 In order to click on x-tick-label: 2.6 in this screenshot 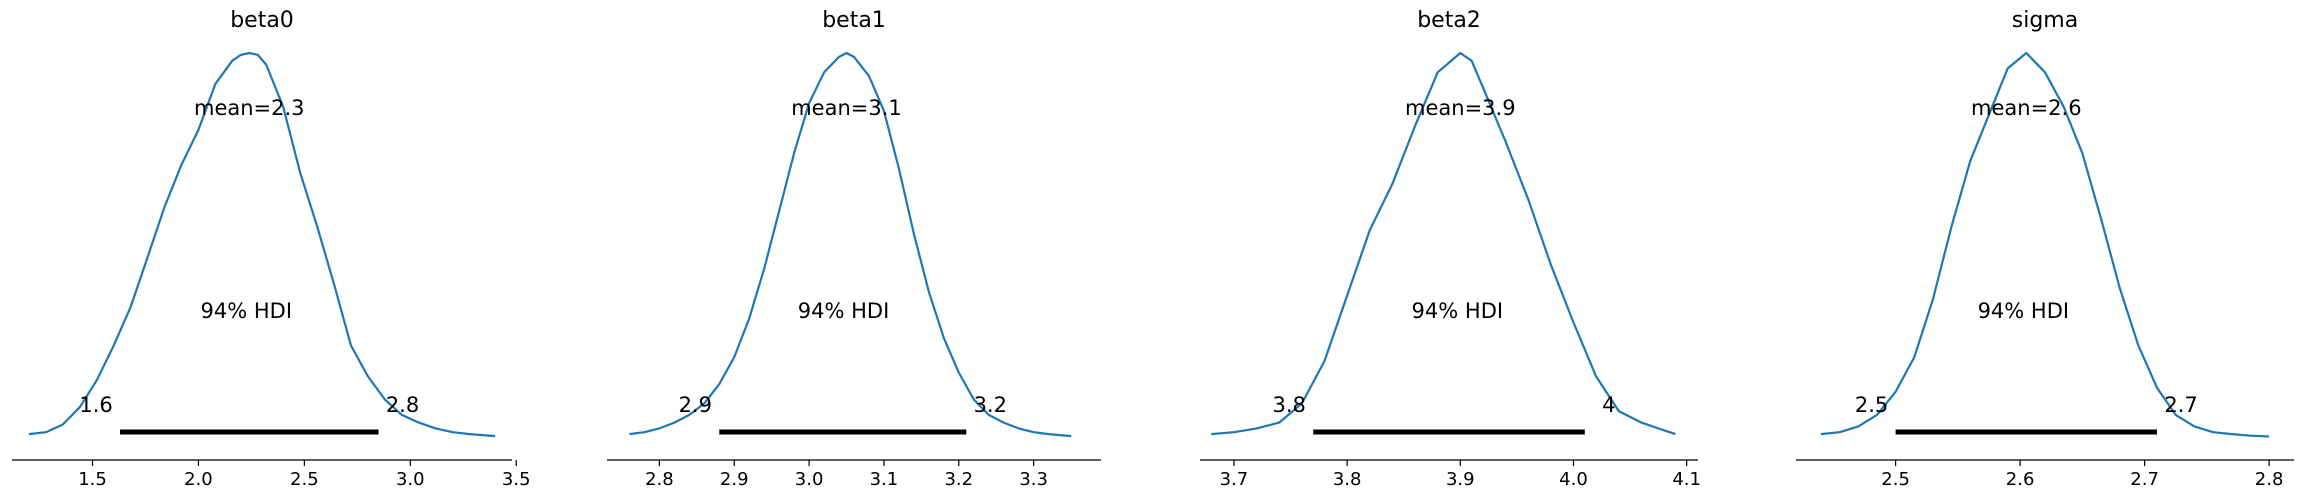, I will do `click(2020, 479)`.